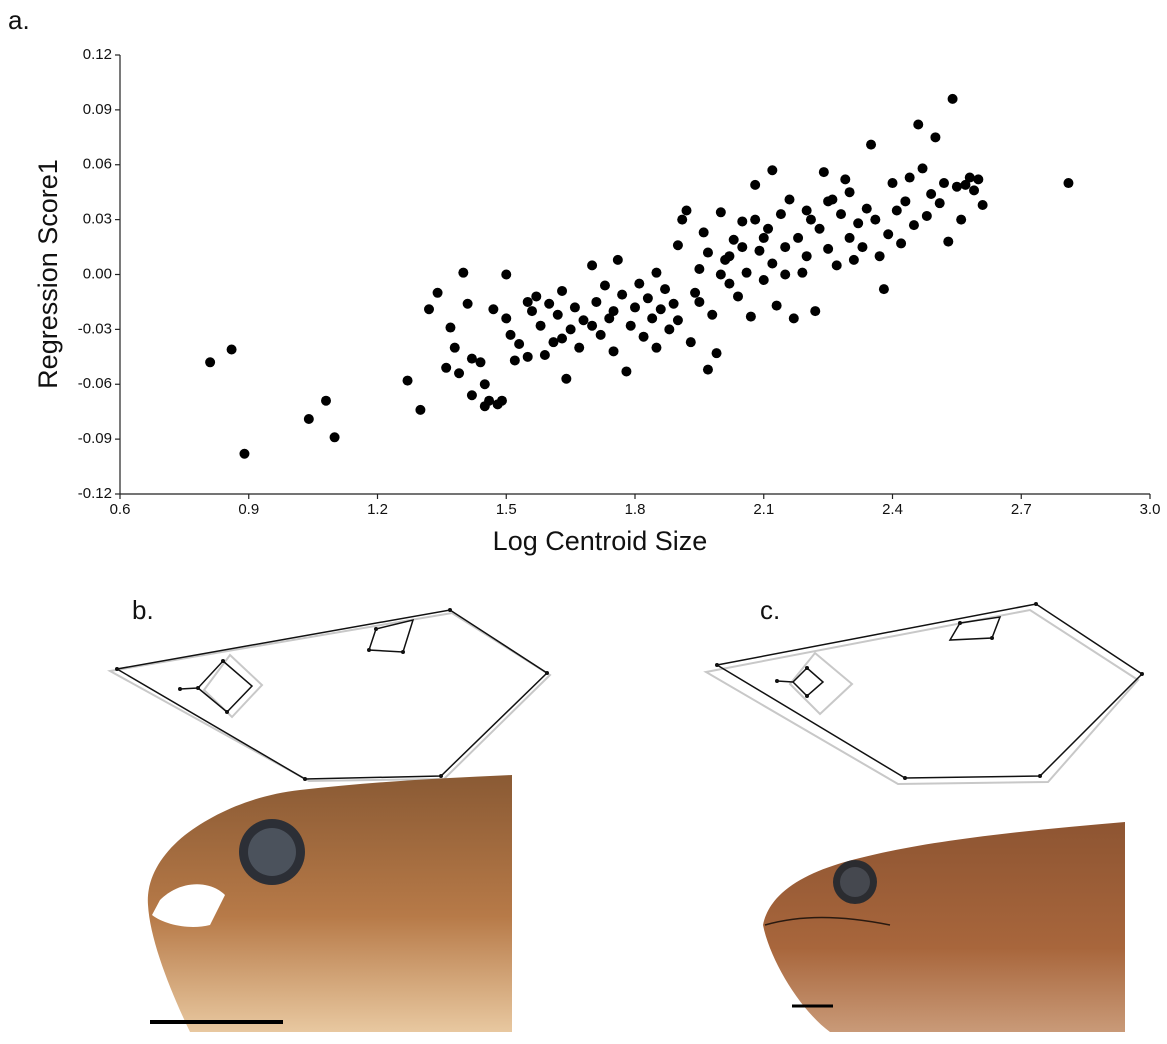 Image resolution: width=1167 pixels, height=1044 pixels. Describe the element at coordinates (329, 903) in the screenshot. I see `specimen-photo-b` at that location.